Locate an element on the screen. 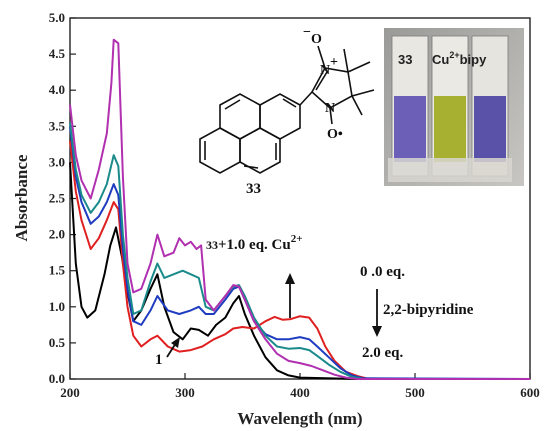 This screenshot has height=431, width=544. y-tick-label: 0.0 is located at coordinates (57, 378).